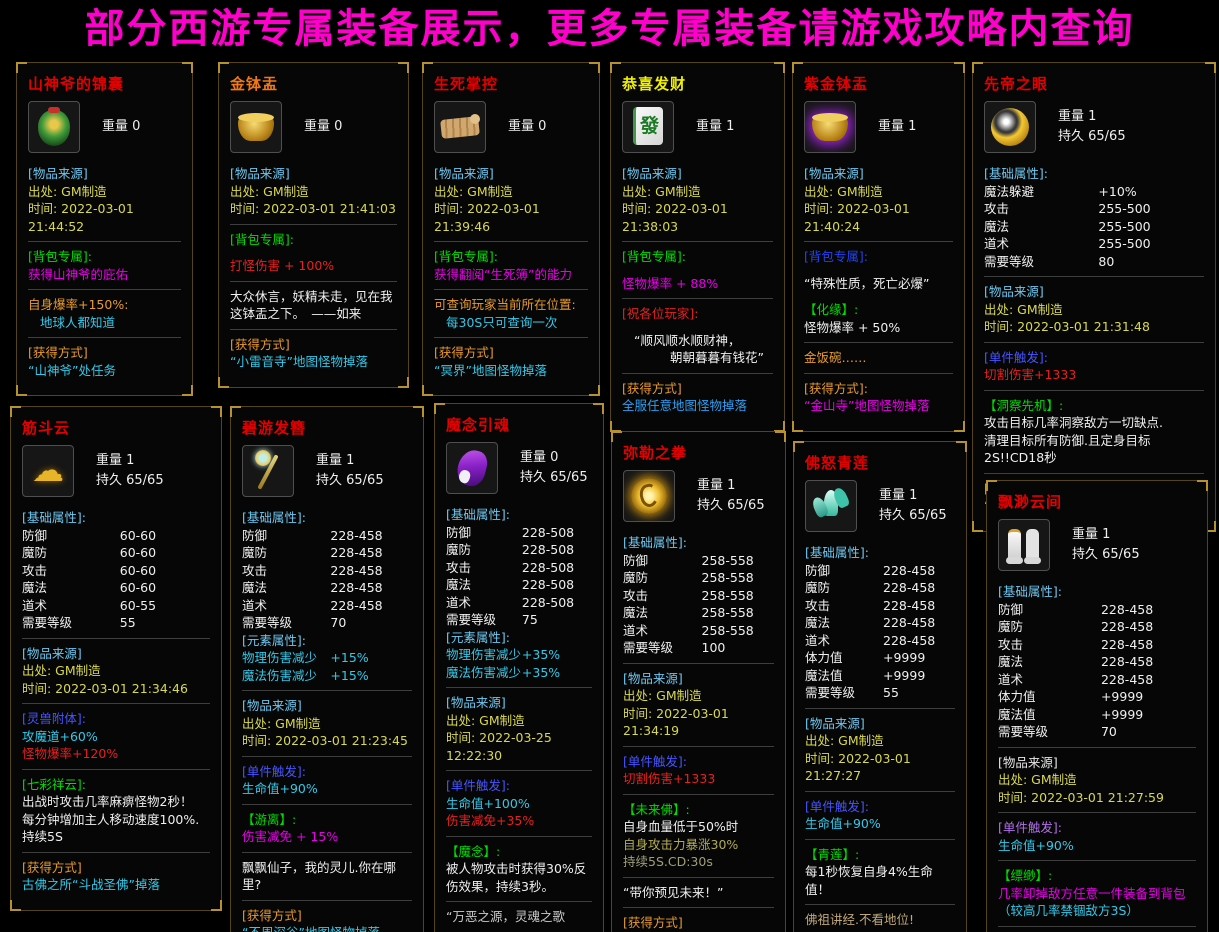 The height and width of the screenshot is (932, 1219). I want to click on pouch-icon, so click(54, 127).